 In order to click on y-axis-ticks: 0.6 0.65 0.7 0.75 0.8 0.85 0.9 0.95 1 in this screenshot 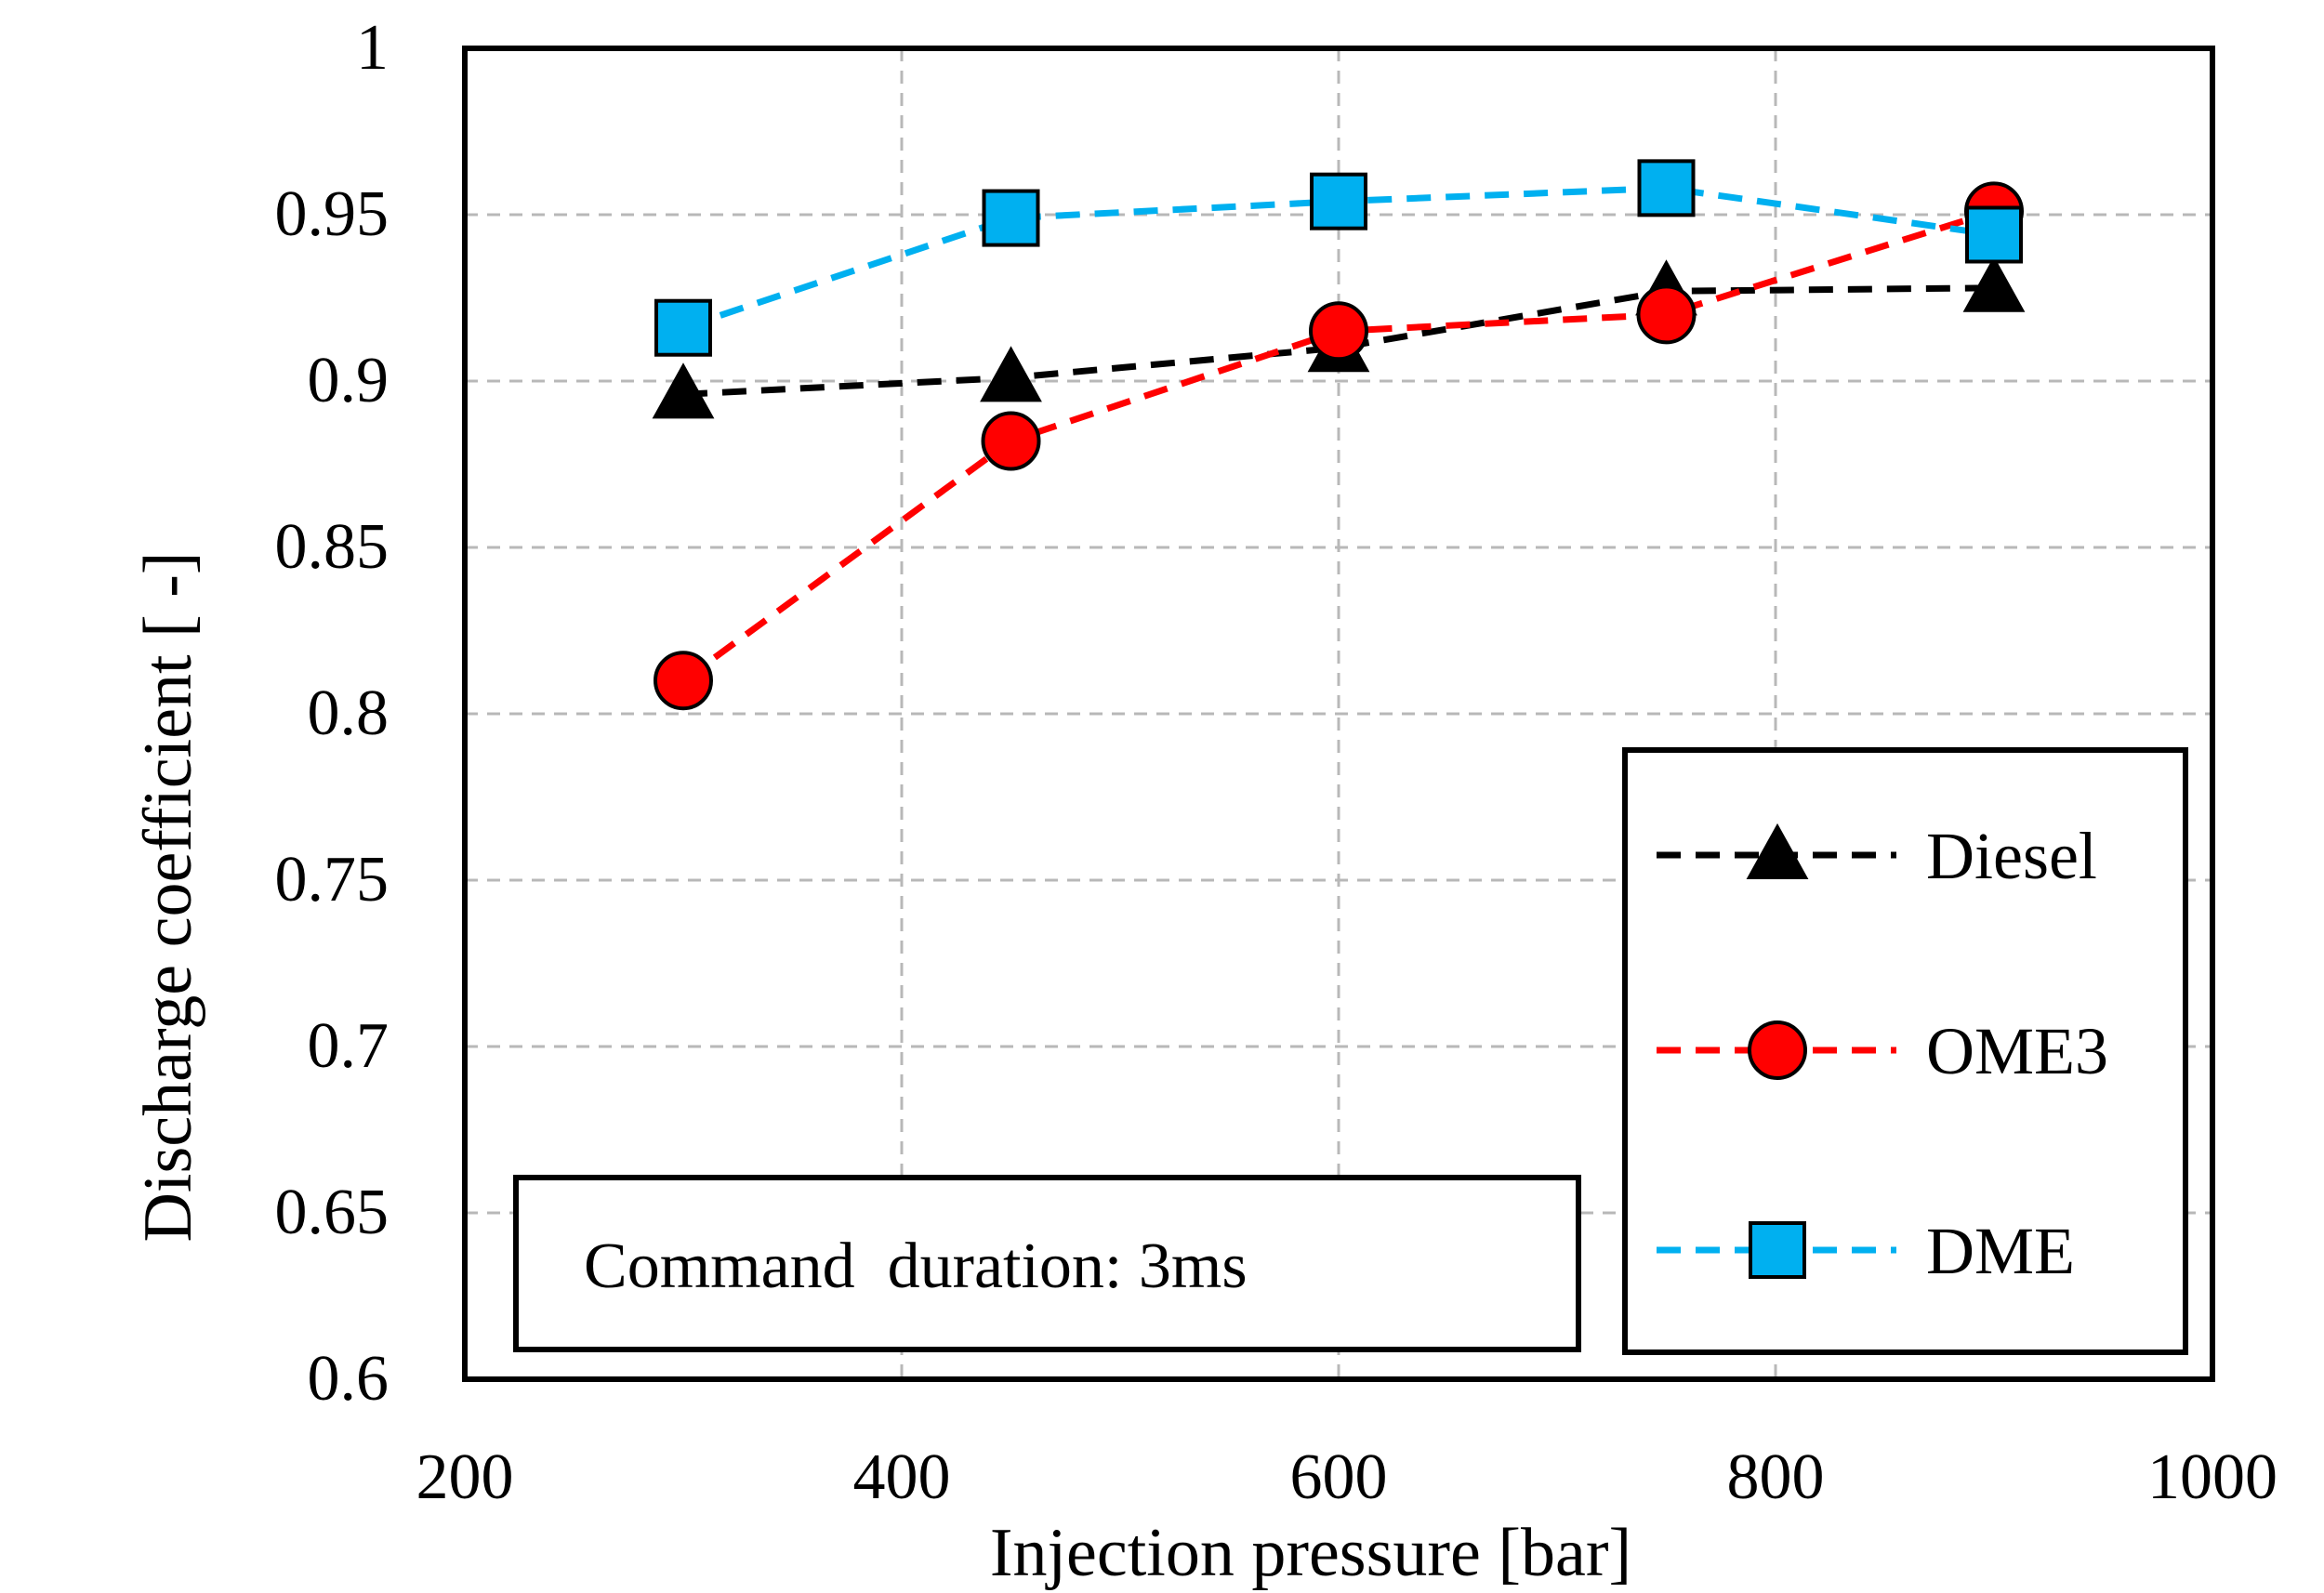, I will do `click(332, 713)`.